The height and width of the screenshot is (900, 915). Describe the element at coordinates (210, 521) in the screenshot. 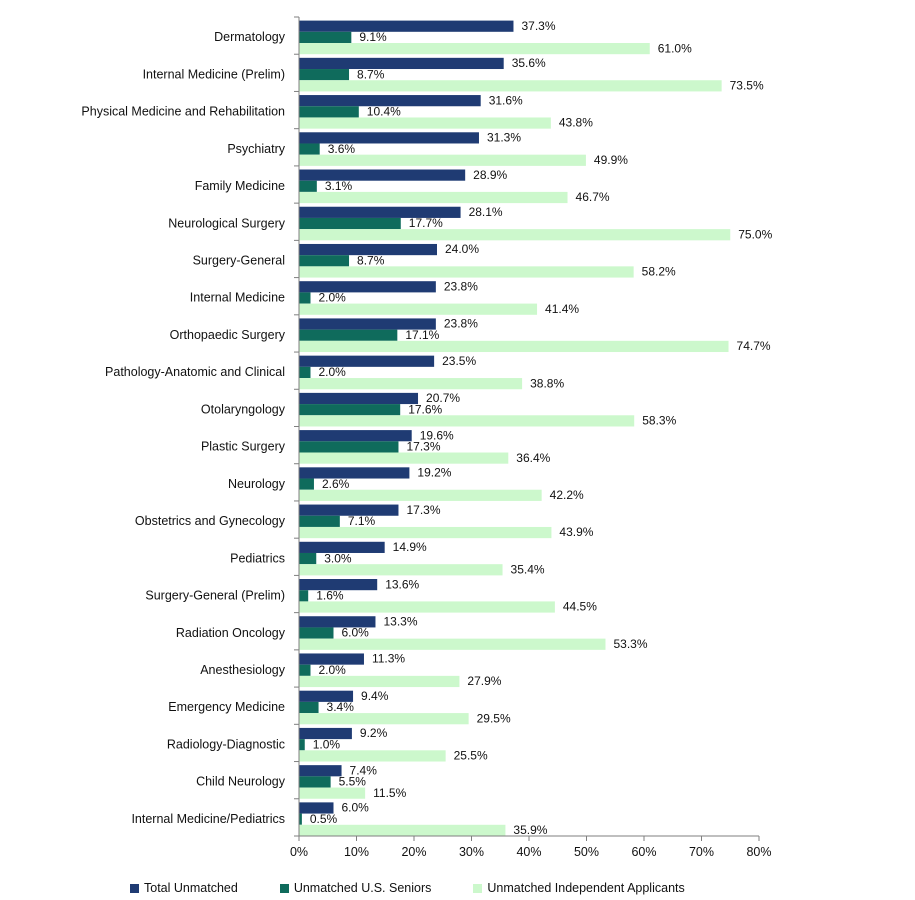

I see `category-label: Obstetrics and Gynecology` at that location.